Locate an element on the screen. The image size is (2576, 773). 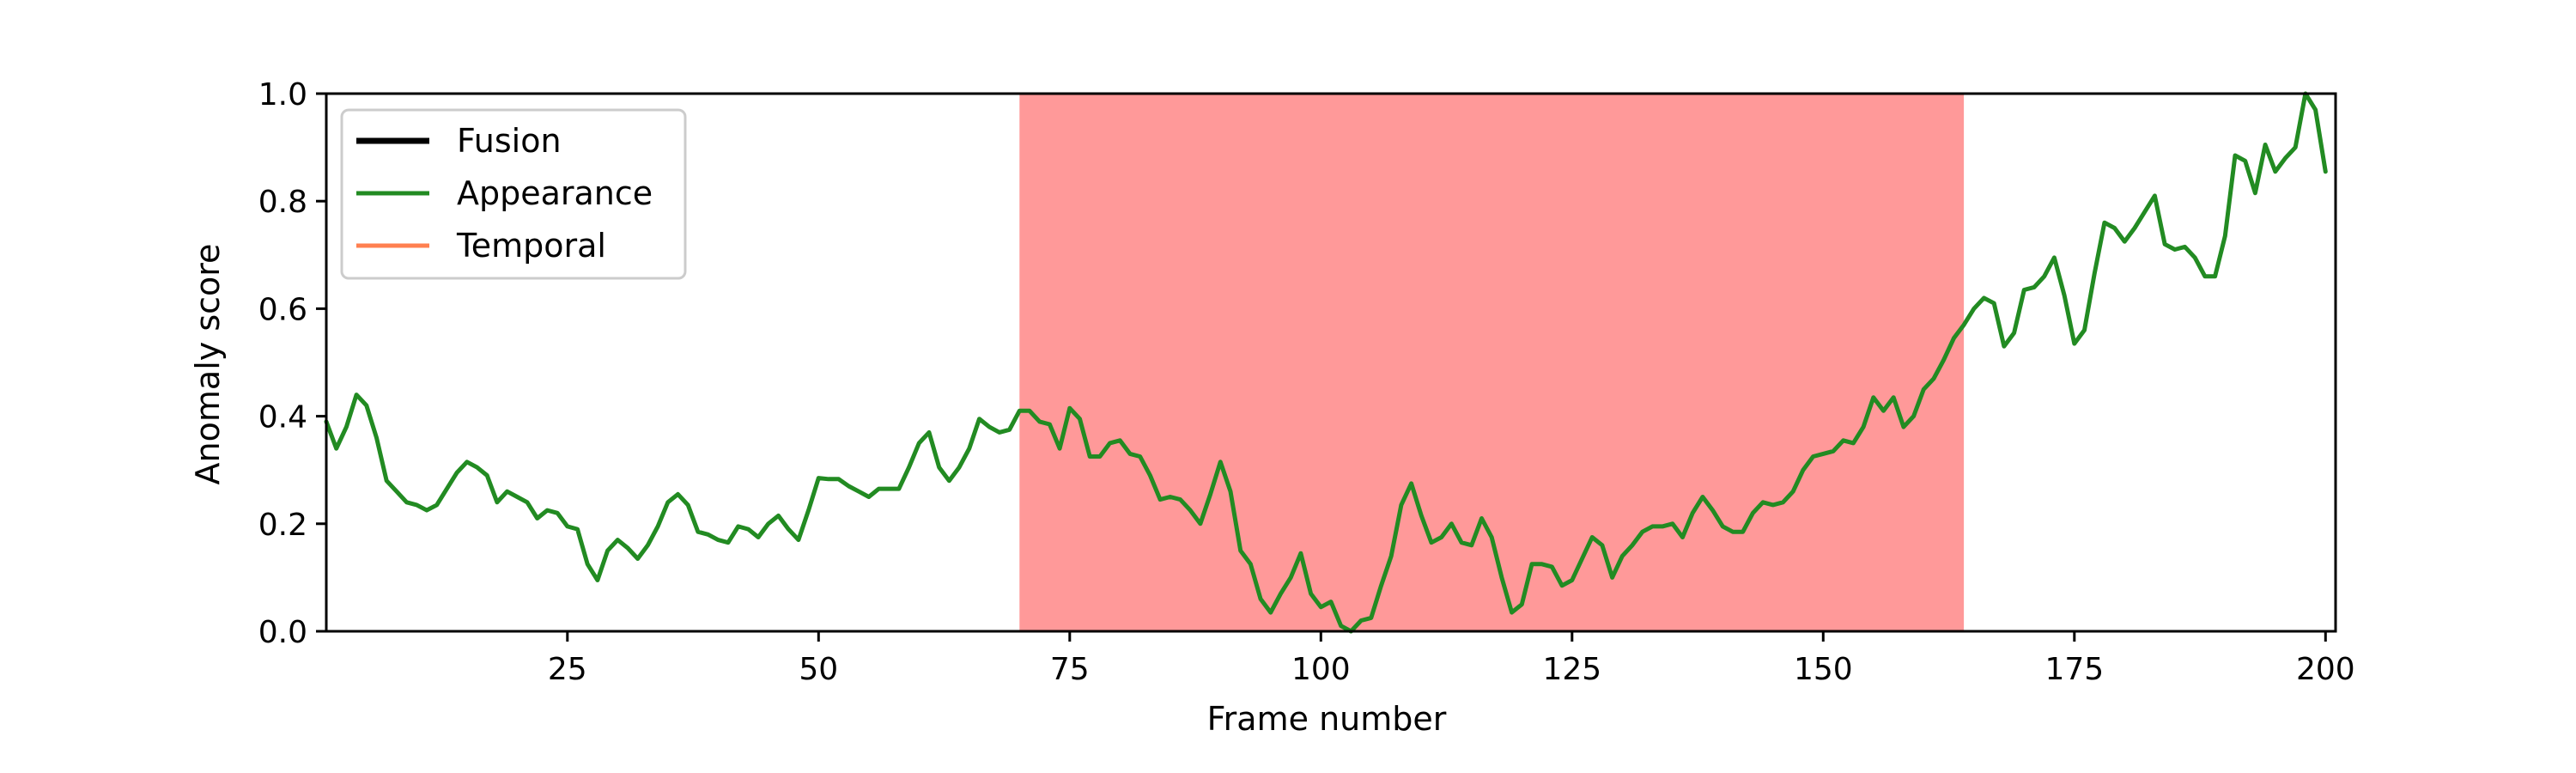
x-tick-label-200: 200 is located at coordinates (2325, 669).